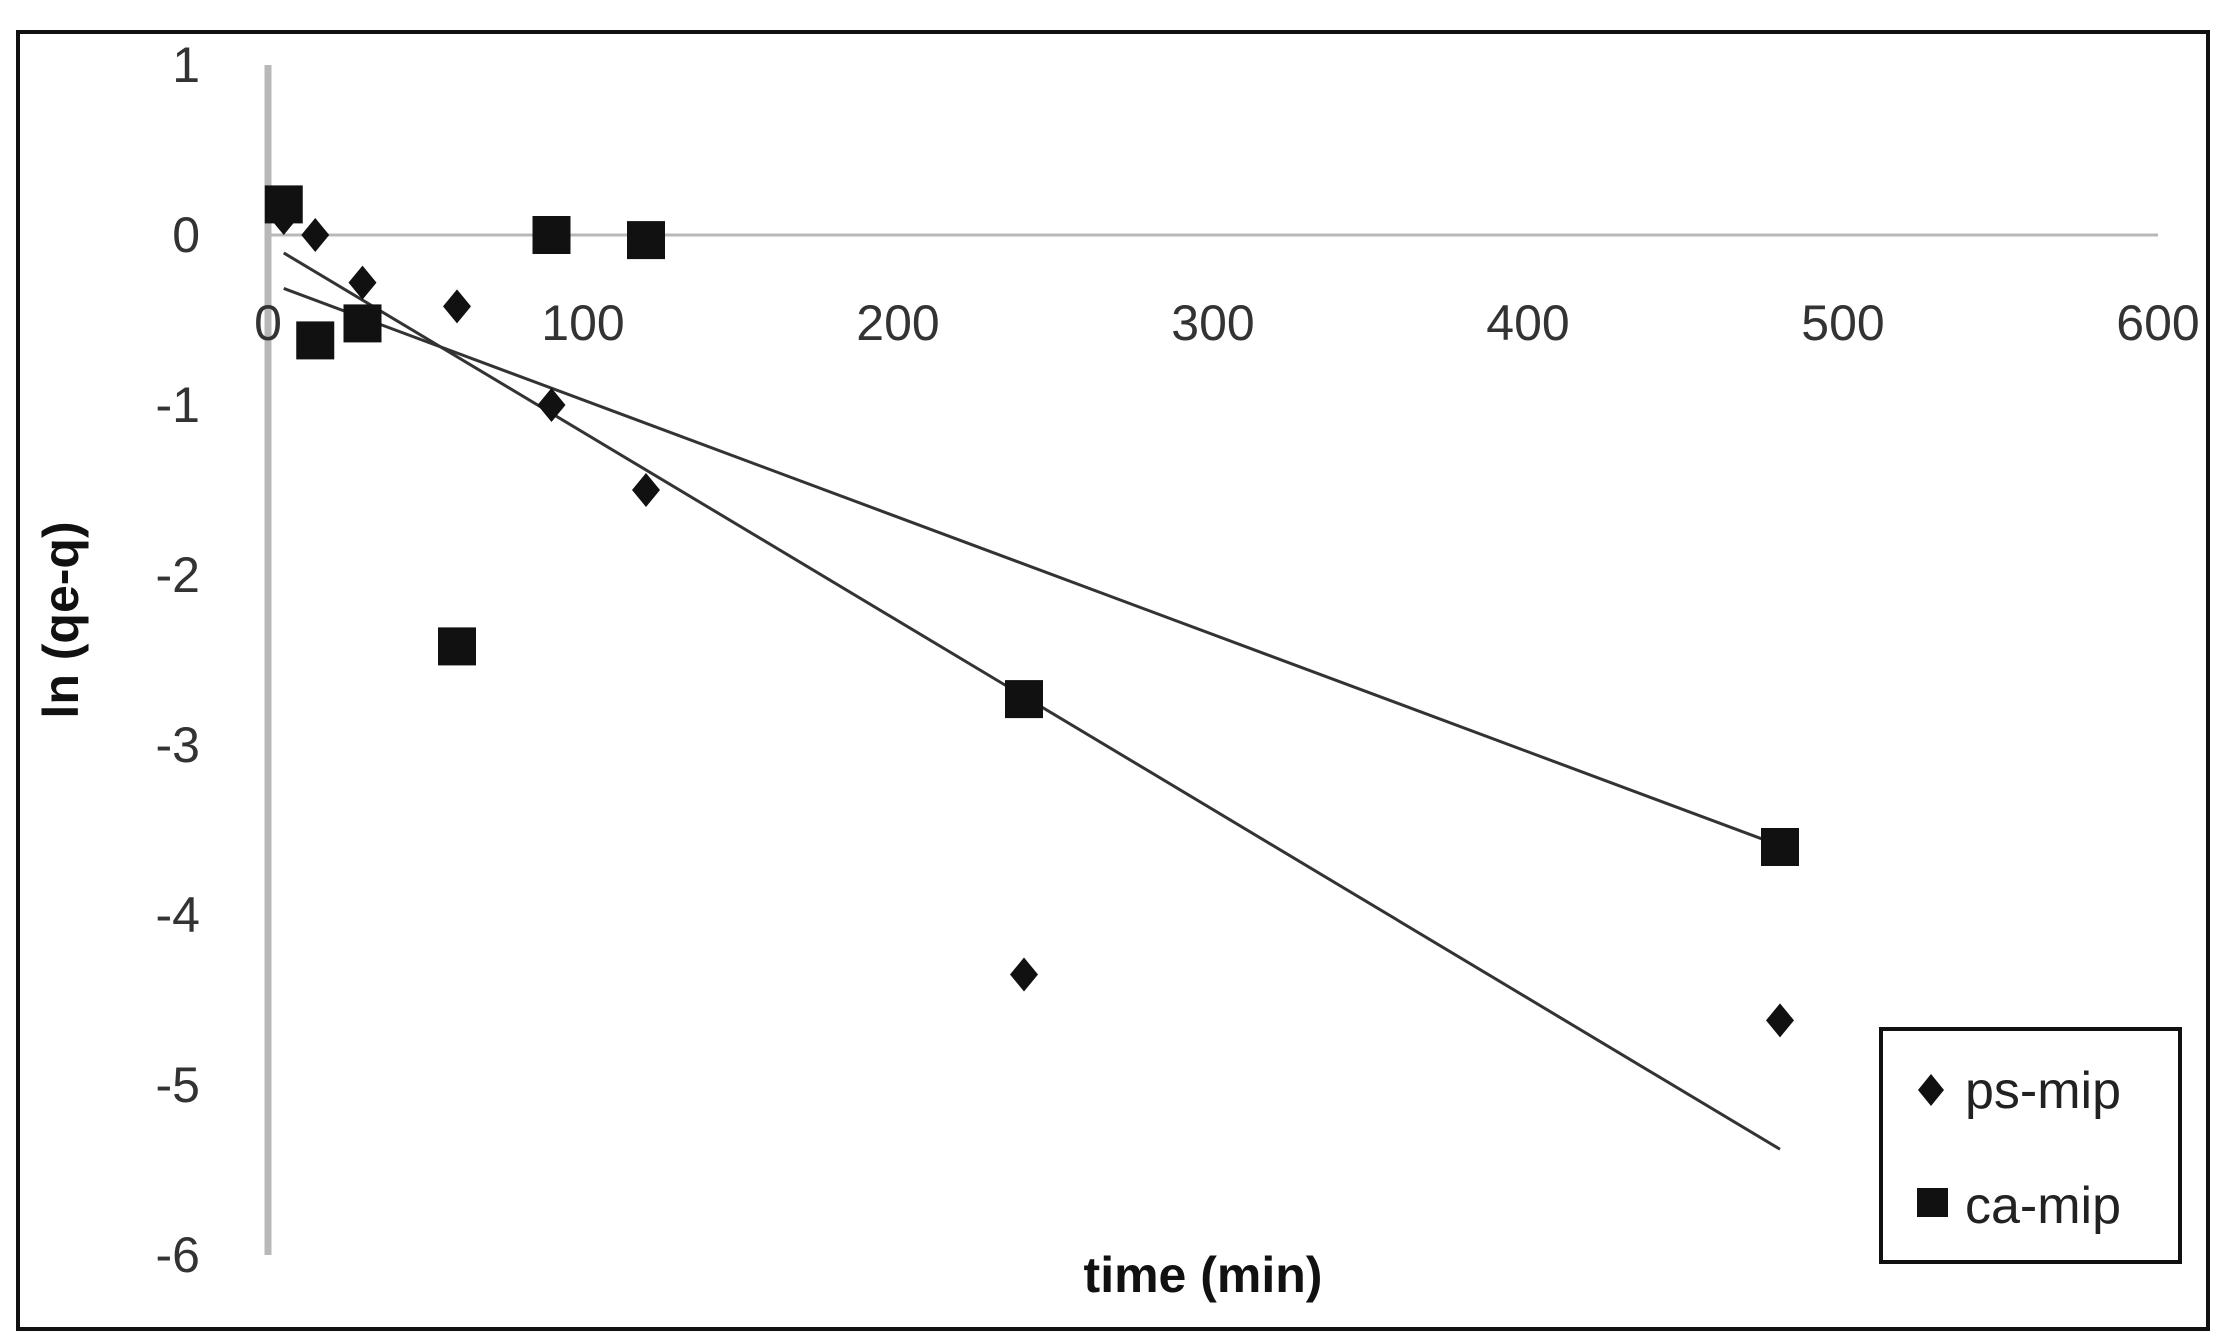 This screenshot has height=1336, width=2226. I want to click on y-tick-label: -6, so click(178, 1255).